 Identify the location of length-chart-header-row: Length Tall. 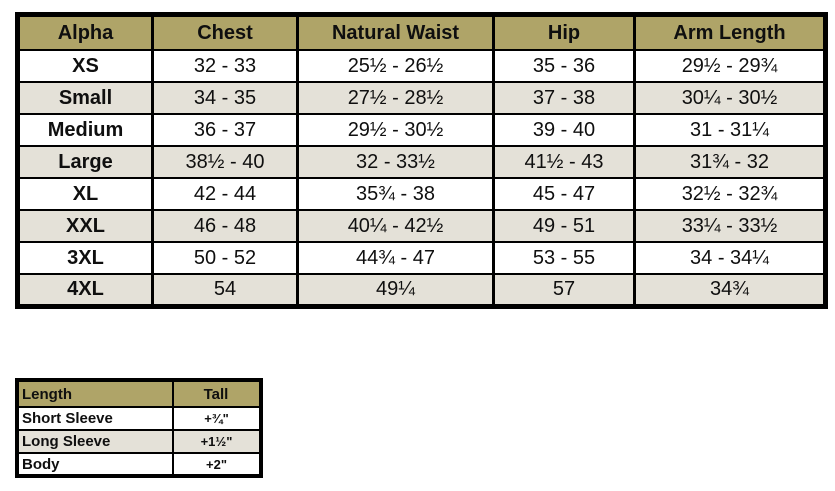
(139, 393).